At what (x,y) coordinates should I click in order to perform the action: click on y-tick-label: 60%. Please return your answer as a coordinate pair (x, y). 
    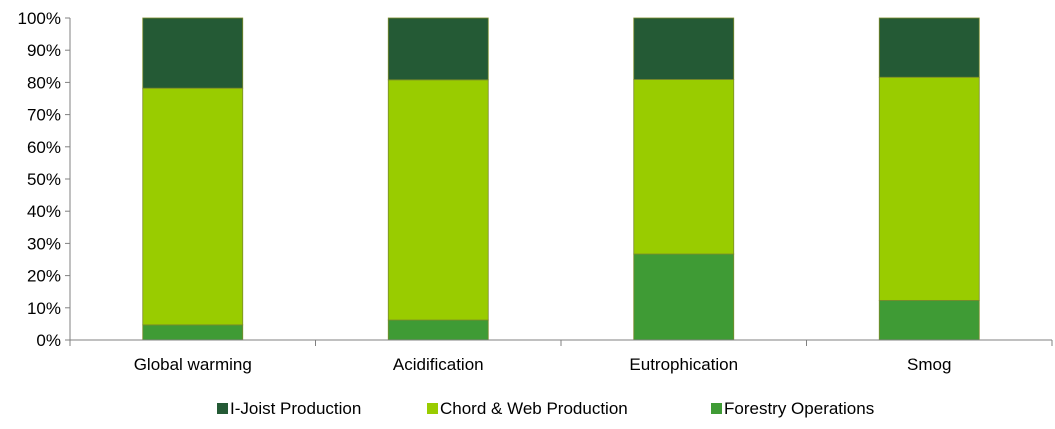
    Looking at the image, I should click on (44, 147).